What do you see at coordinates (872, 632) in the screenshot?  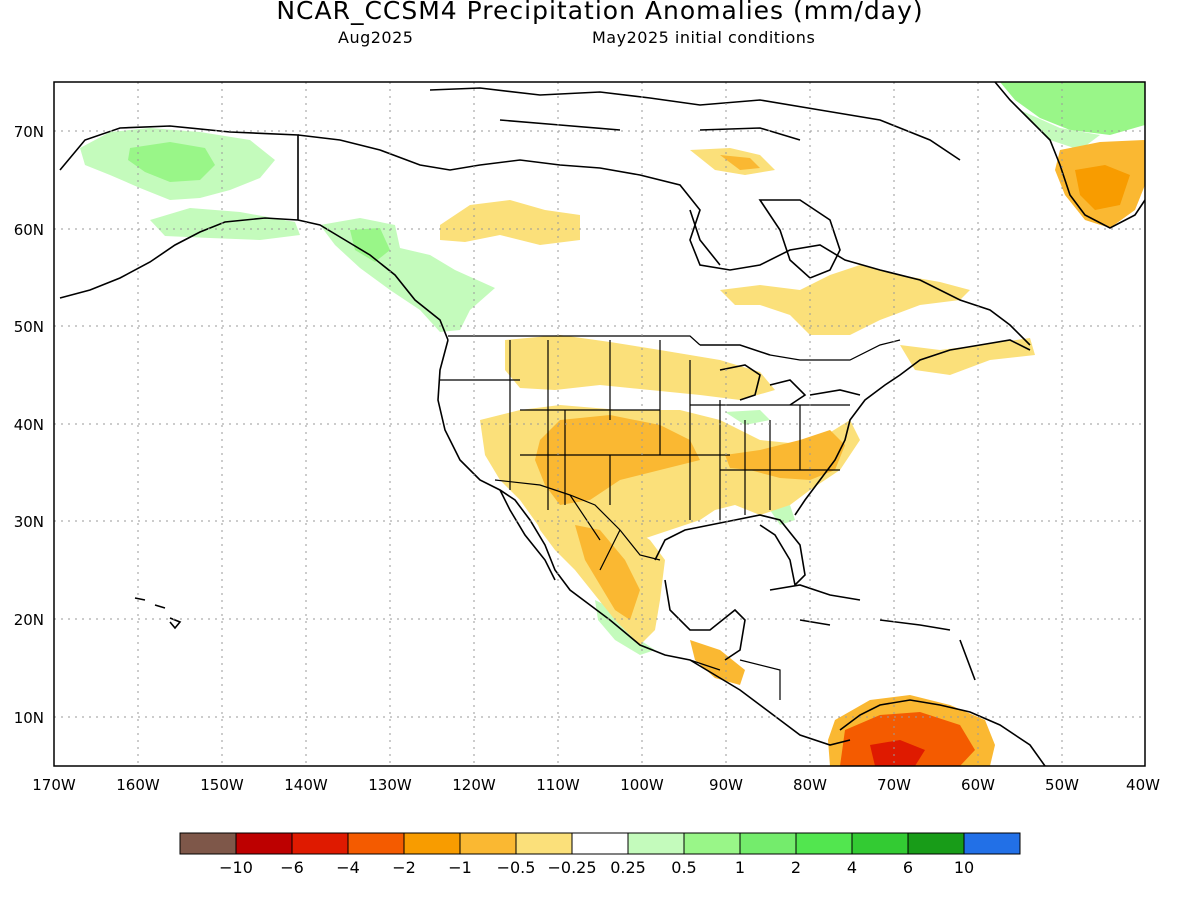 I see `caribbean` at bounding box center [872, 632].